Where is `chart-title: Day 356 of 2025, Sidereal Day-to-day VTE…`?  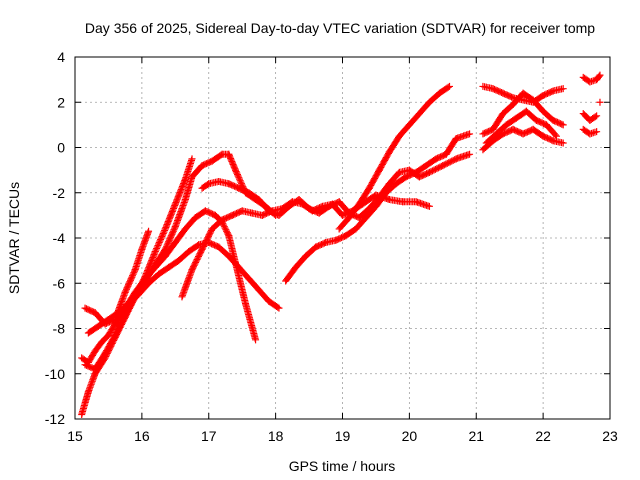
chart-title: Day 356 of 2025, Sidereal Day-to-day VTE… is located at coordinates (340, 28).